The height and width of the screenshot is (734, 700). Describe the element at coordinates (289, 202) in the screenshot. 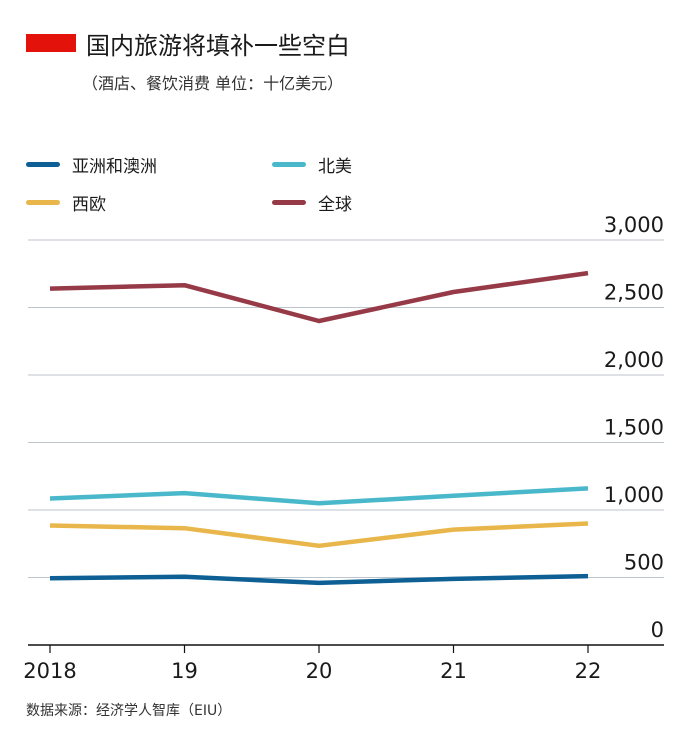

I see `legend-swatch-global` at that location.